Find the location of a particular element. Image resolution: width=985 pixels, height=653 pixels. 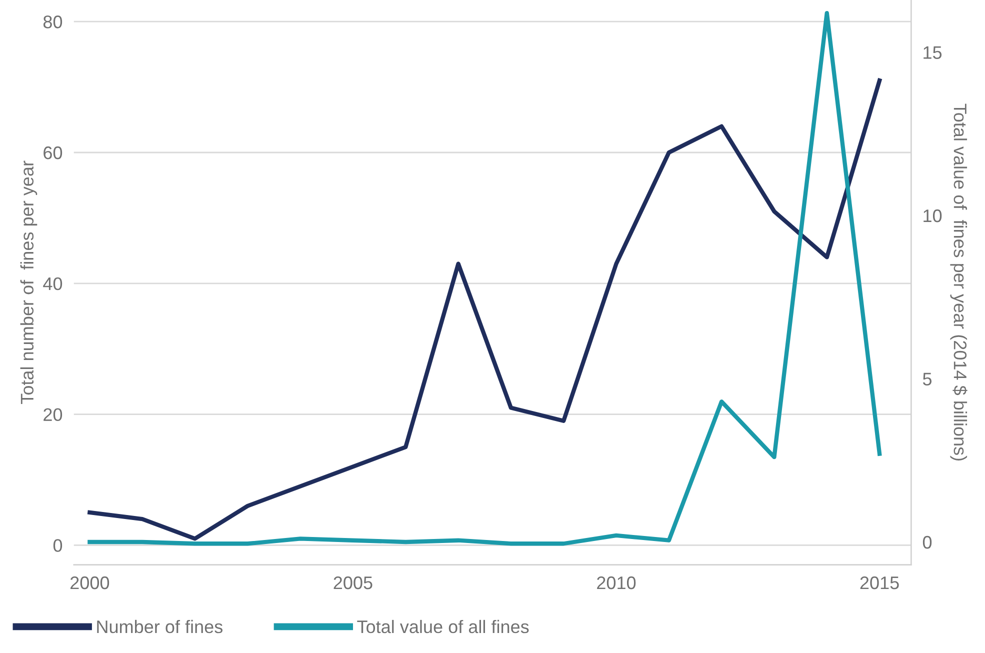

y2-tick-label: 5 is located at coordinates (927, 379).